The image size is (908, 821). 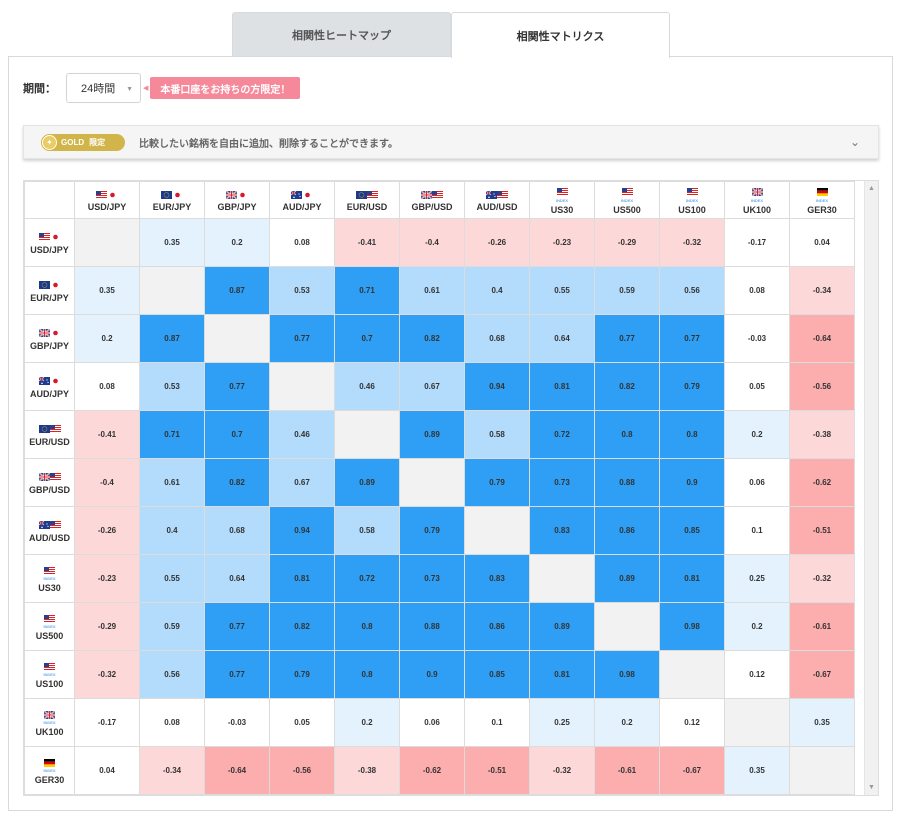 What do you see at coordinates (237, 290) in the screenshot?
I see `matrix-cell: 0.87` at bounding box center [237, 290].